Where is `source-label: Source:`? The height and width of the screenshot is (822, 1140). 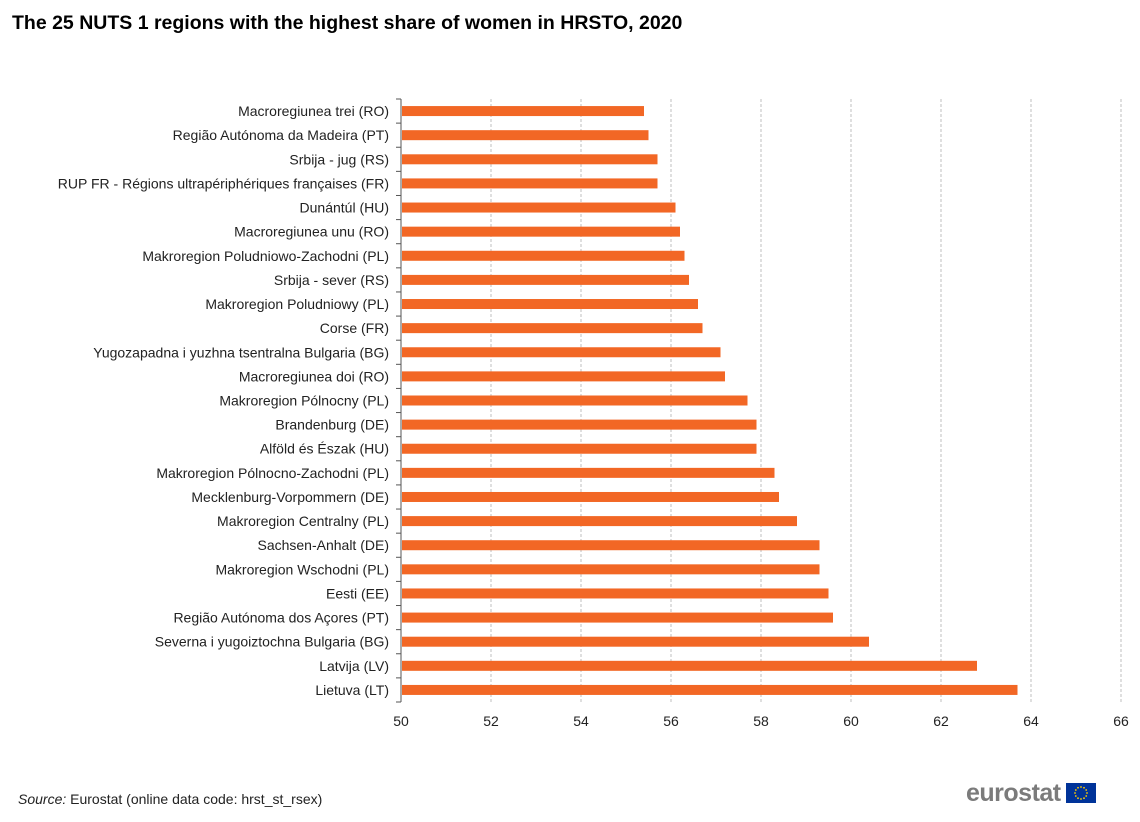
source-label: Source: is located at coordinates (42, 799).